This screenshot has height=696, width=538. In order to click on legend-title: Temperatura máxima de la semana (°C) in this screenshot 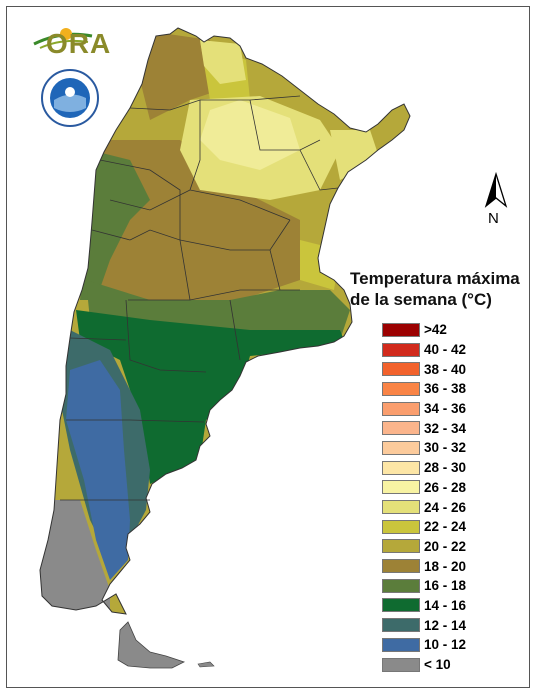, I will do `click(437, 289)`.